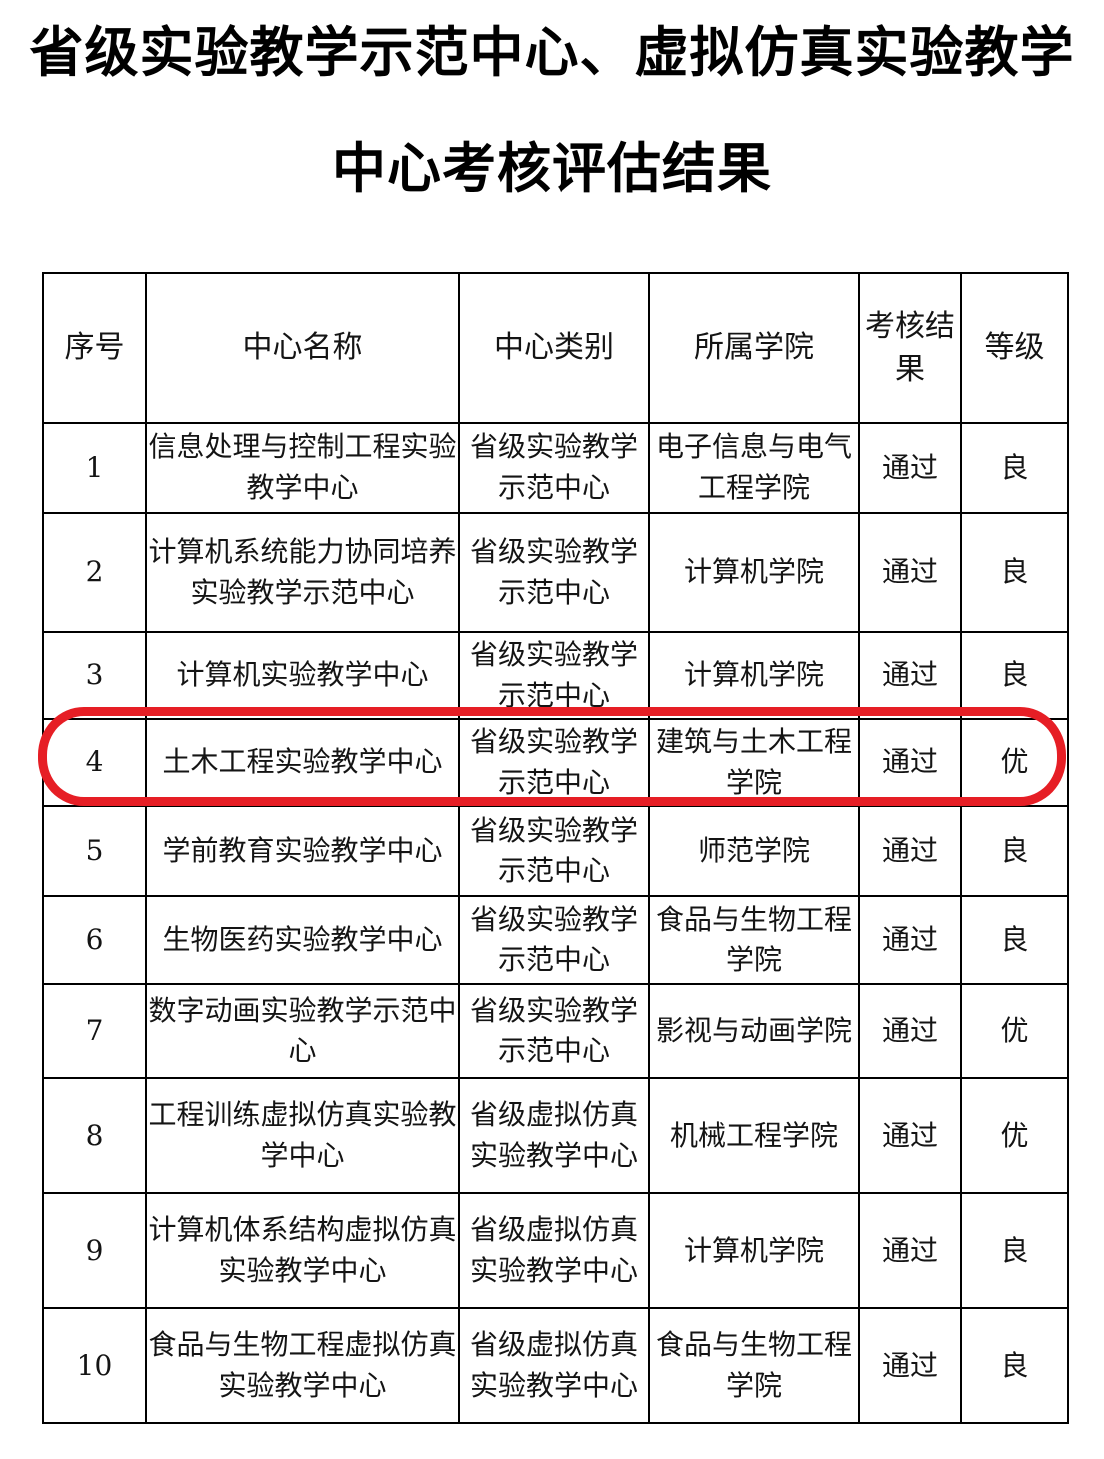  Describe the element at coordinates (552, 98) in the screenshot. I see `page-title: 省级实验教学示范中心、虚拟仿真实验教学 中心考核评估结果` at that location.